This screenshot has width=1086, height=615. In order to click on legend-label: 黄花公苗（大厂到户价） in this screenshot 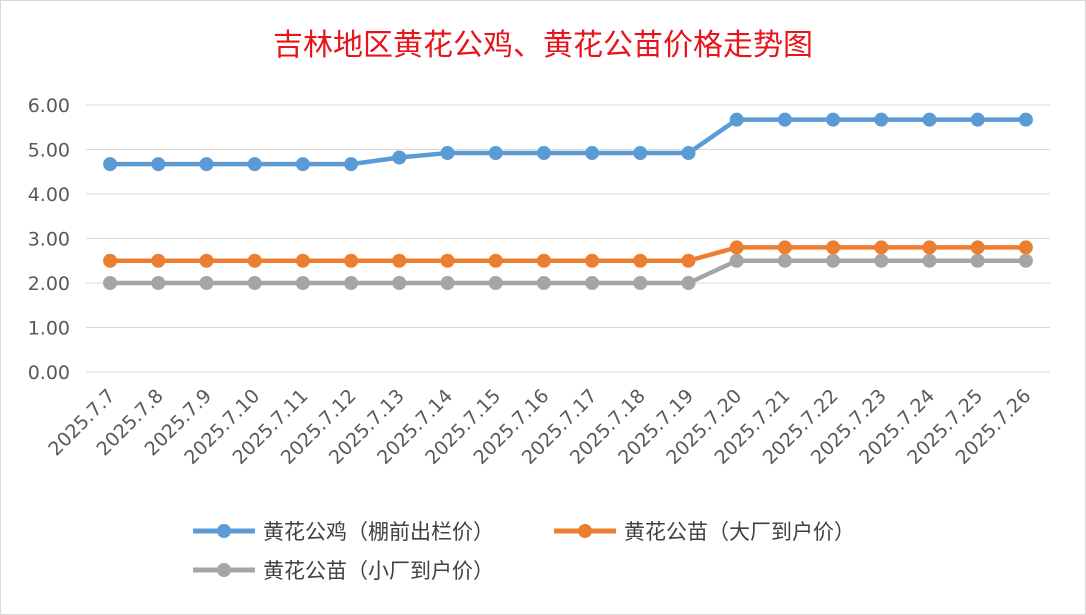, I will do `click(739, 532)`.